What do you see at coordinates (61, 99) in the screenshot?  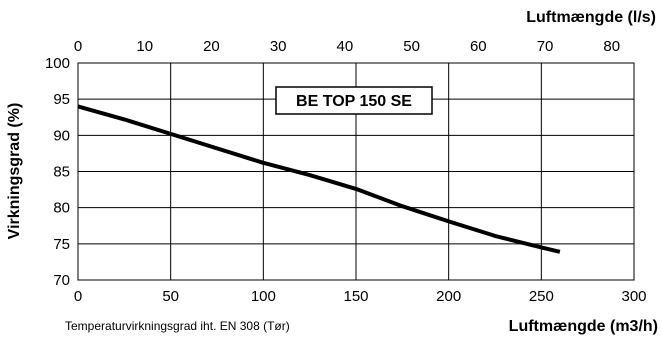 I see `y-tick-label: 95` at bounding box center [61, 99].